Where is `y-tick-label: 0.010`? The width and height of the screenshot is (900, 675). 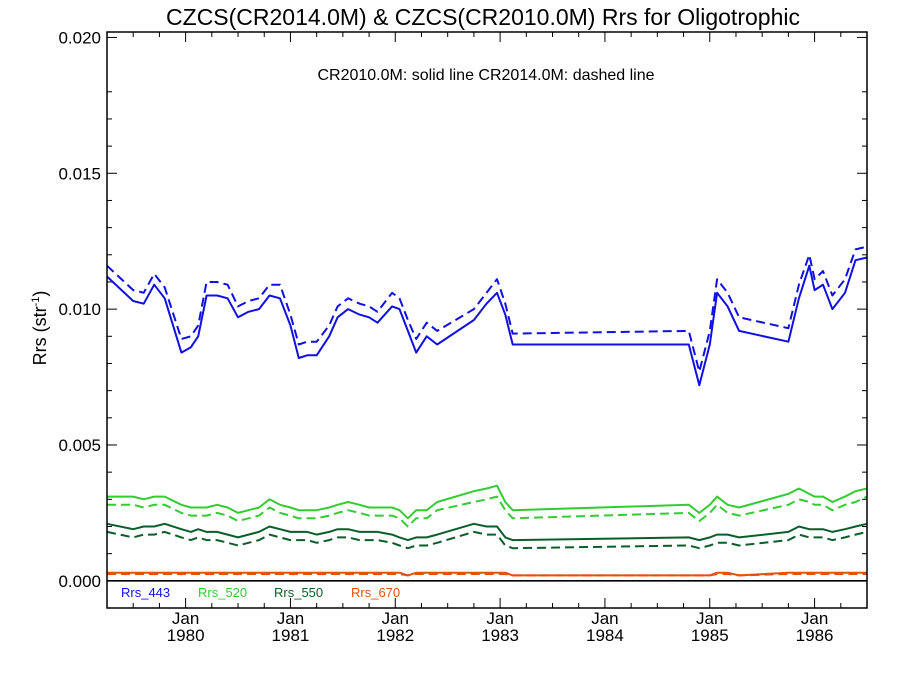
y-tick-label: 0.010 is located at coordinates (79, 309).